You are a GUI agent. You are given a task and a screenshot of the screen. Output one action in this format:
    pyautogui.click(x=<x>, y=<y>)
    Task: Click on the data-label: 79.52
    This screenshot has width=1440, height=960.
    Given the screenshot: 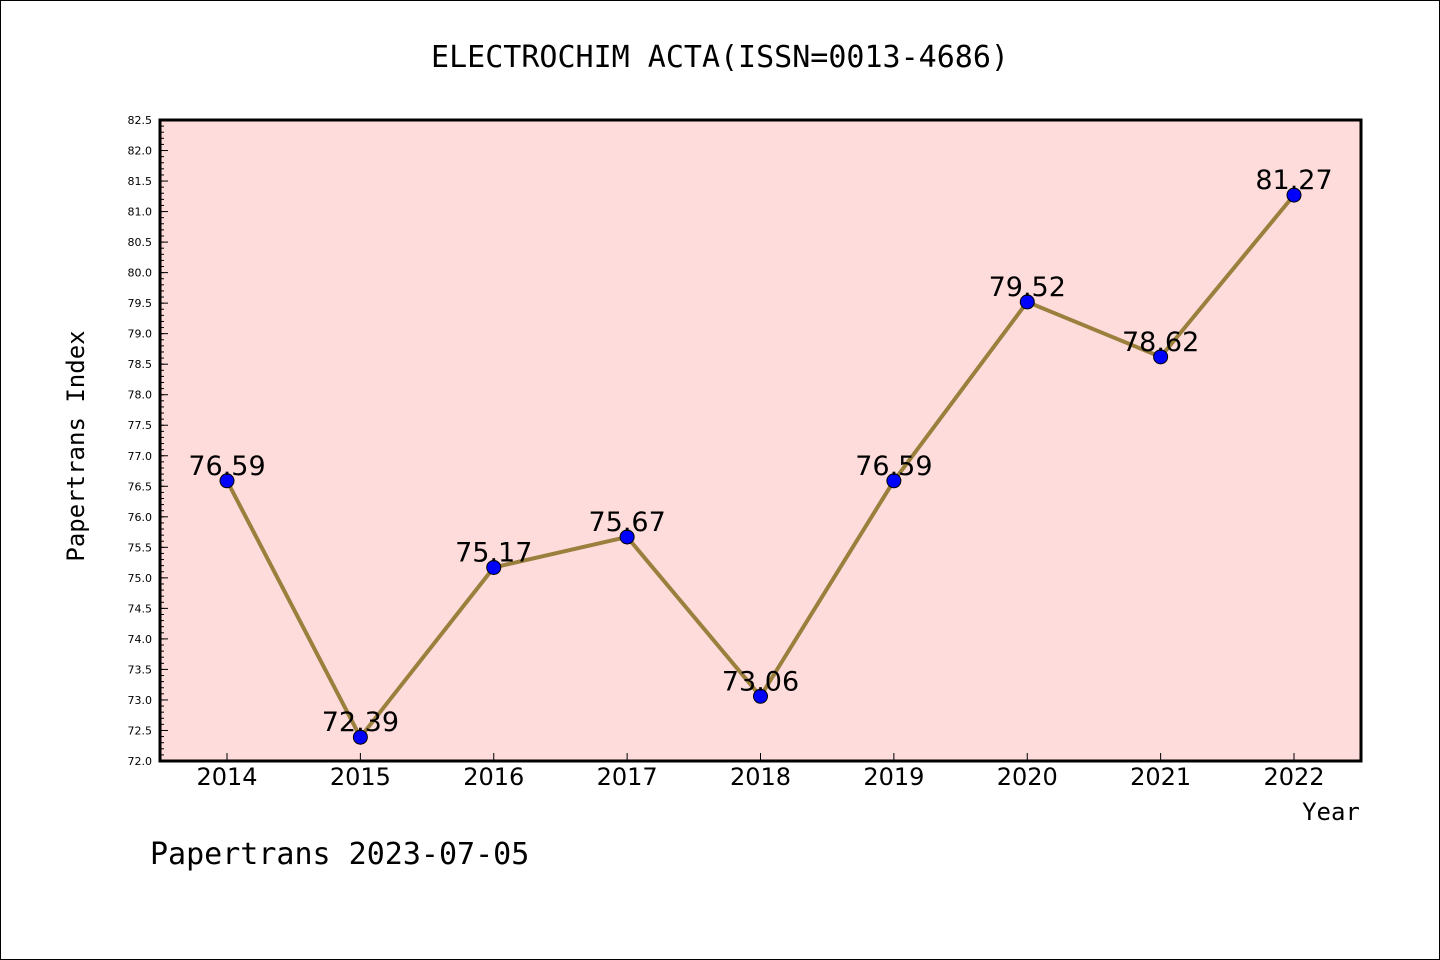 What is the action you would take?
    pyautogui.click(x=1027, y=287)
    